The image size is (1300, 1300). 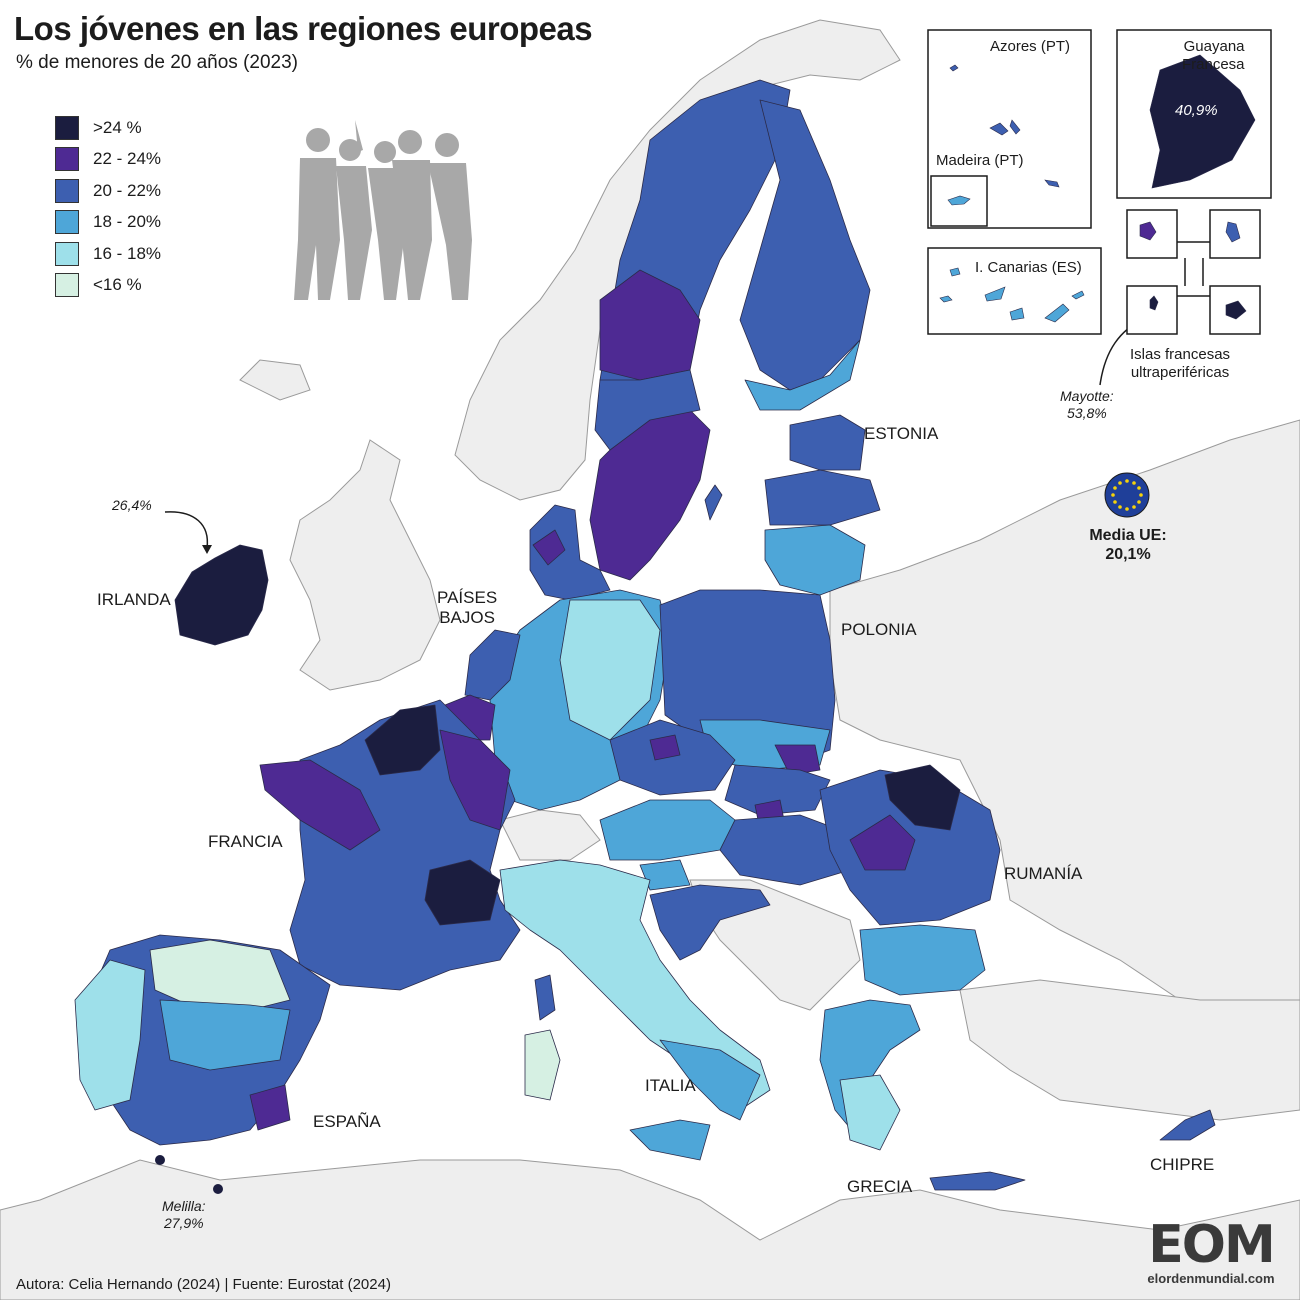 I want to click on region-denmark, so click(x=570, y=552).